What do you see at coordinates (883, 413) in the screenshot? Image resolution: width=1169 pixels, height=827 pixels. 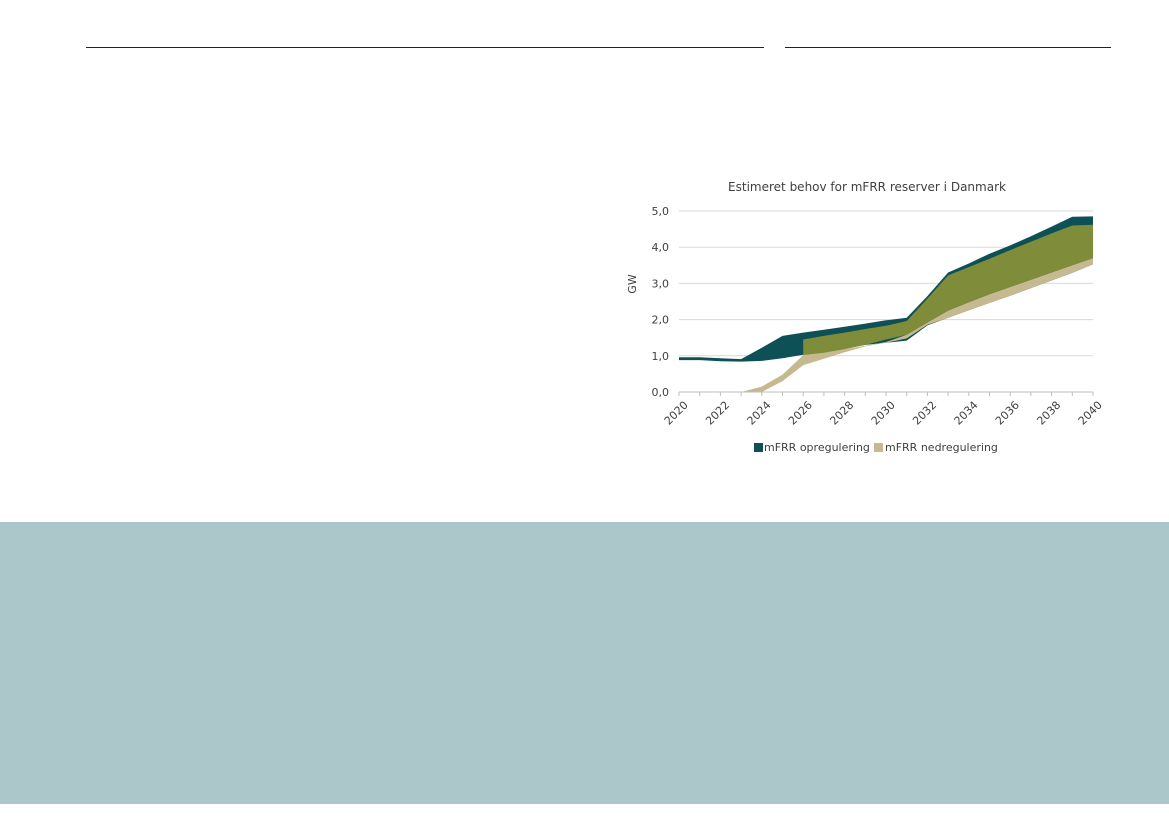 I see `x-tick-label: 2030` at bounding box center [883, 413].